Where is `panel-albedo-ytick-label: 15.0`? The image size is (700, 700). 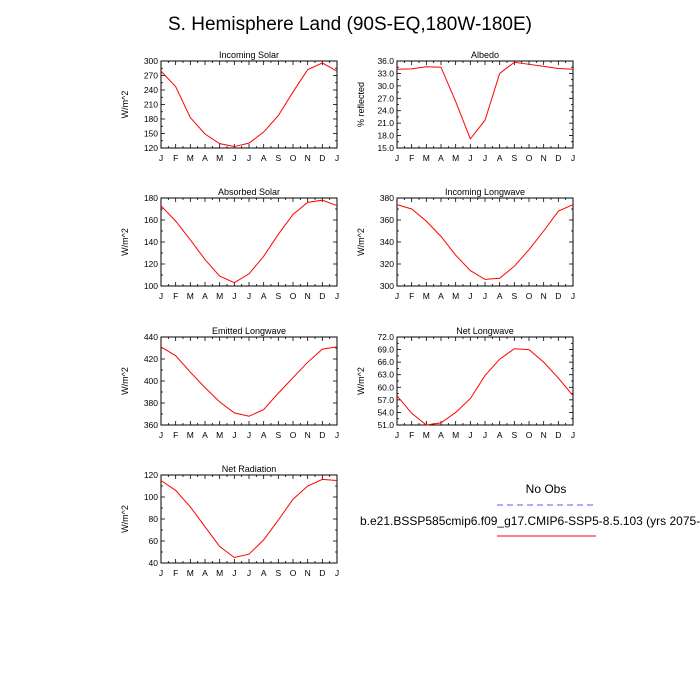 panel-albedo-ytick-label: 15.0 is located at coordinates (385, 148).